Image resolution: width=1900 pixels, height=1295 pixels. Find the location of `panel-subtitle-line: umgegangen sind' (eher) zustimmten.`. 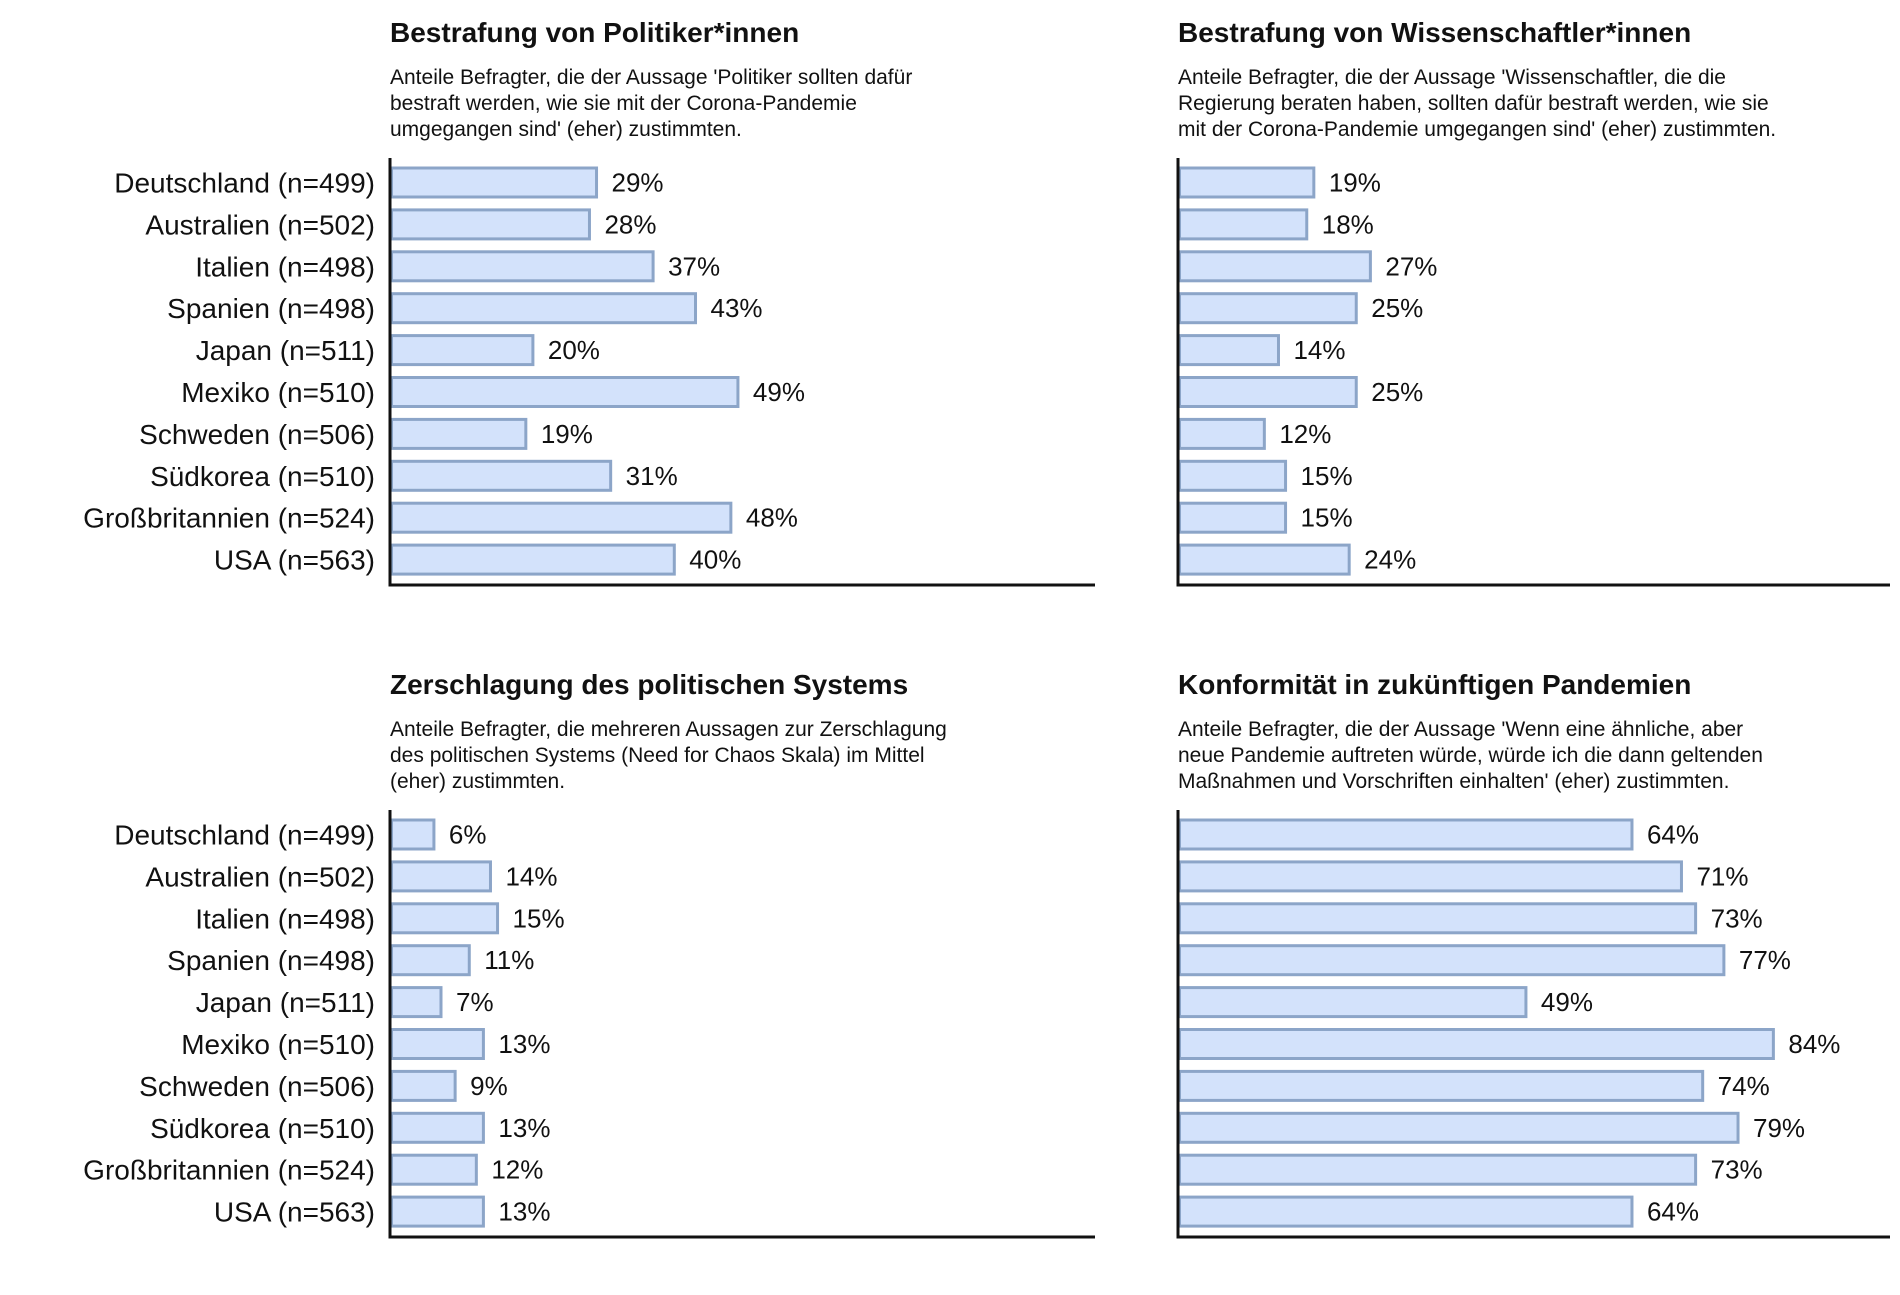

panel-subtitle-line: umgegangen sind' (eher) zustimmten. is located at coordinates (566, 129).